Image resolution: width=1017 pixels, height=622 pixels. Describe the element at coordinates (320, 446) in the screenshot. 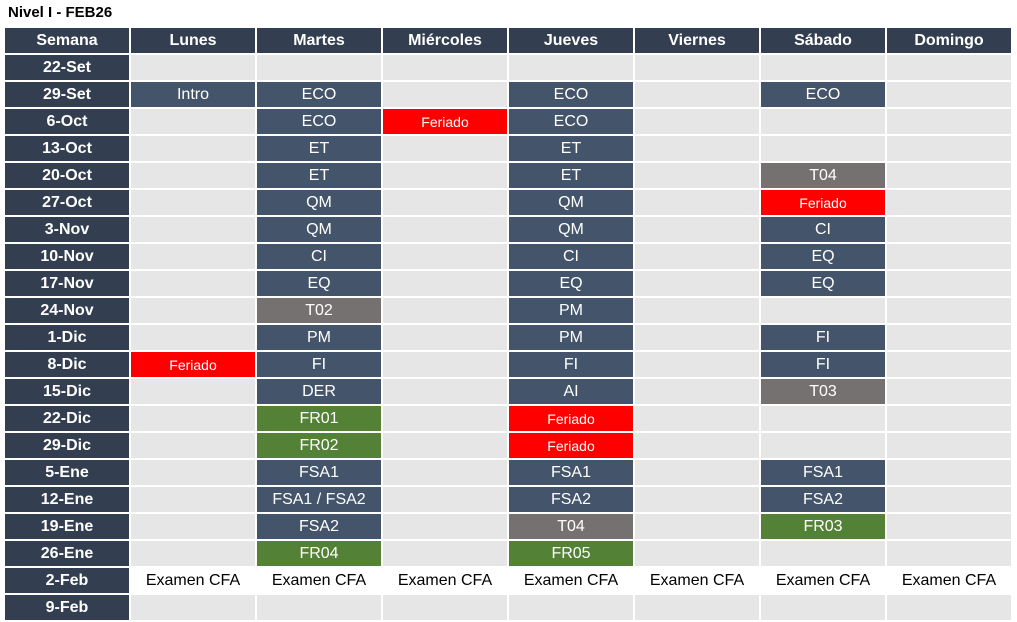

I see `schedule-cell: FR02` at that location.